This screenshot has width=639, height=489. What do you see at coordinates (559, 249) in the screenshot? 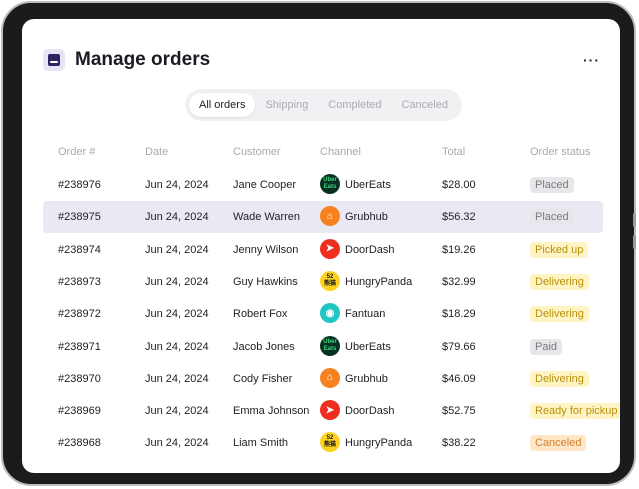
I see `status-badge: Picked up` at bounding box center [559, 249].